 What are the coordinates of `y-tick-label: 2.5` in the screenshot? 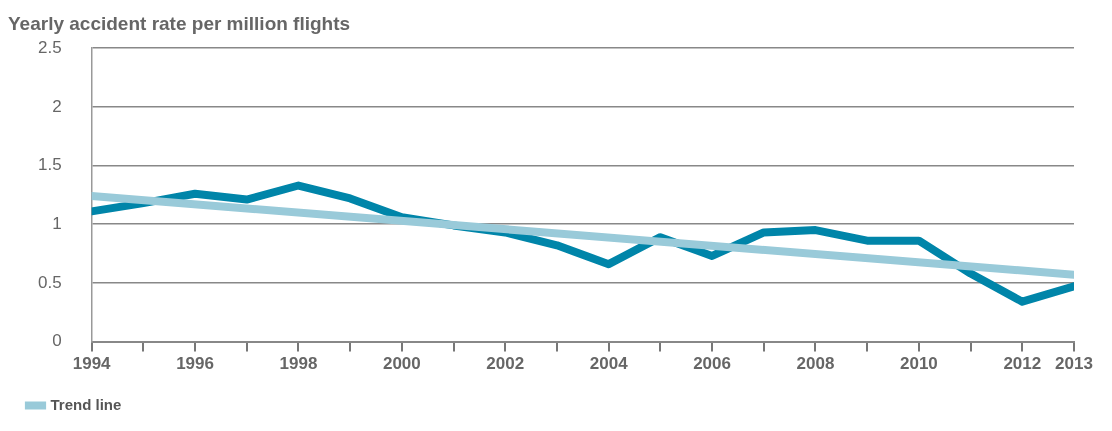 It's located at (49, 47).